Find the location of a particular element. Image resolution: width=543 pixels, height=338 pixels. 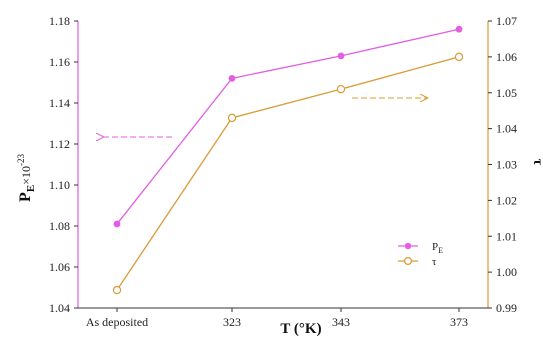

legend-pe-label-sub: E is located at coordinates (440, 250).